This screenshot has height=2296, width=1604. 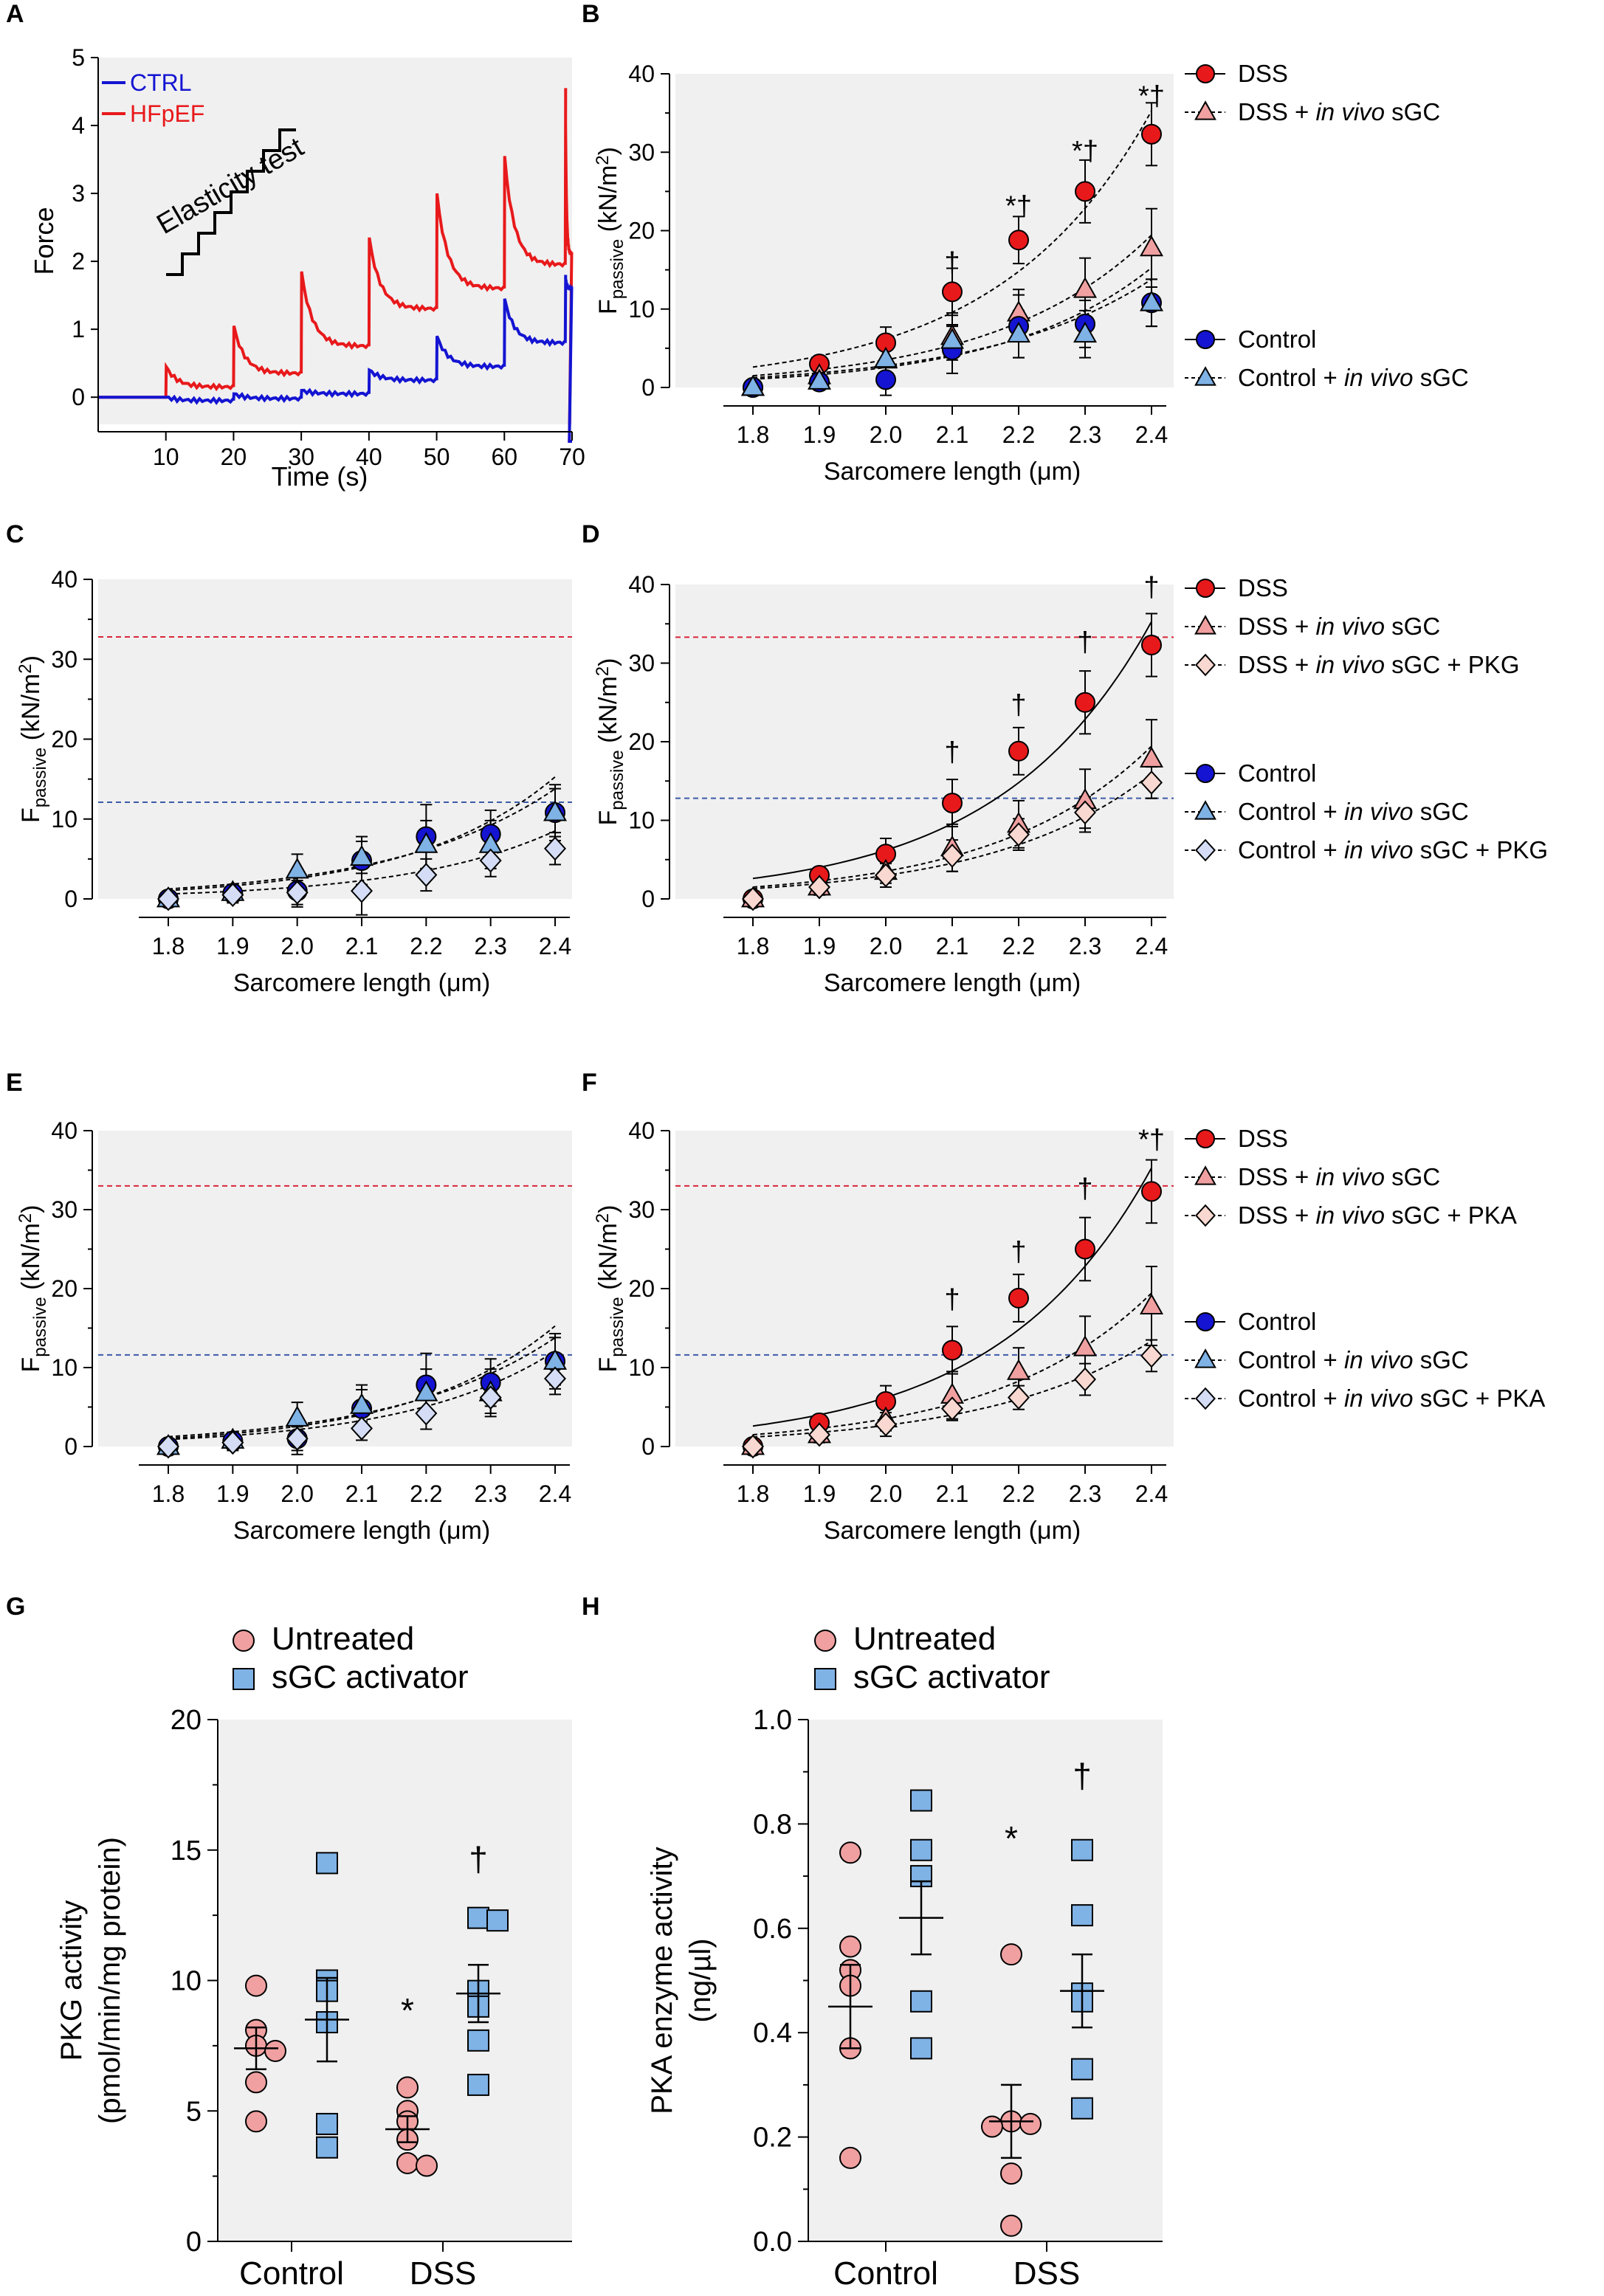 I want to click on legend-label: Untreated, so click(x=924, y=1639).